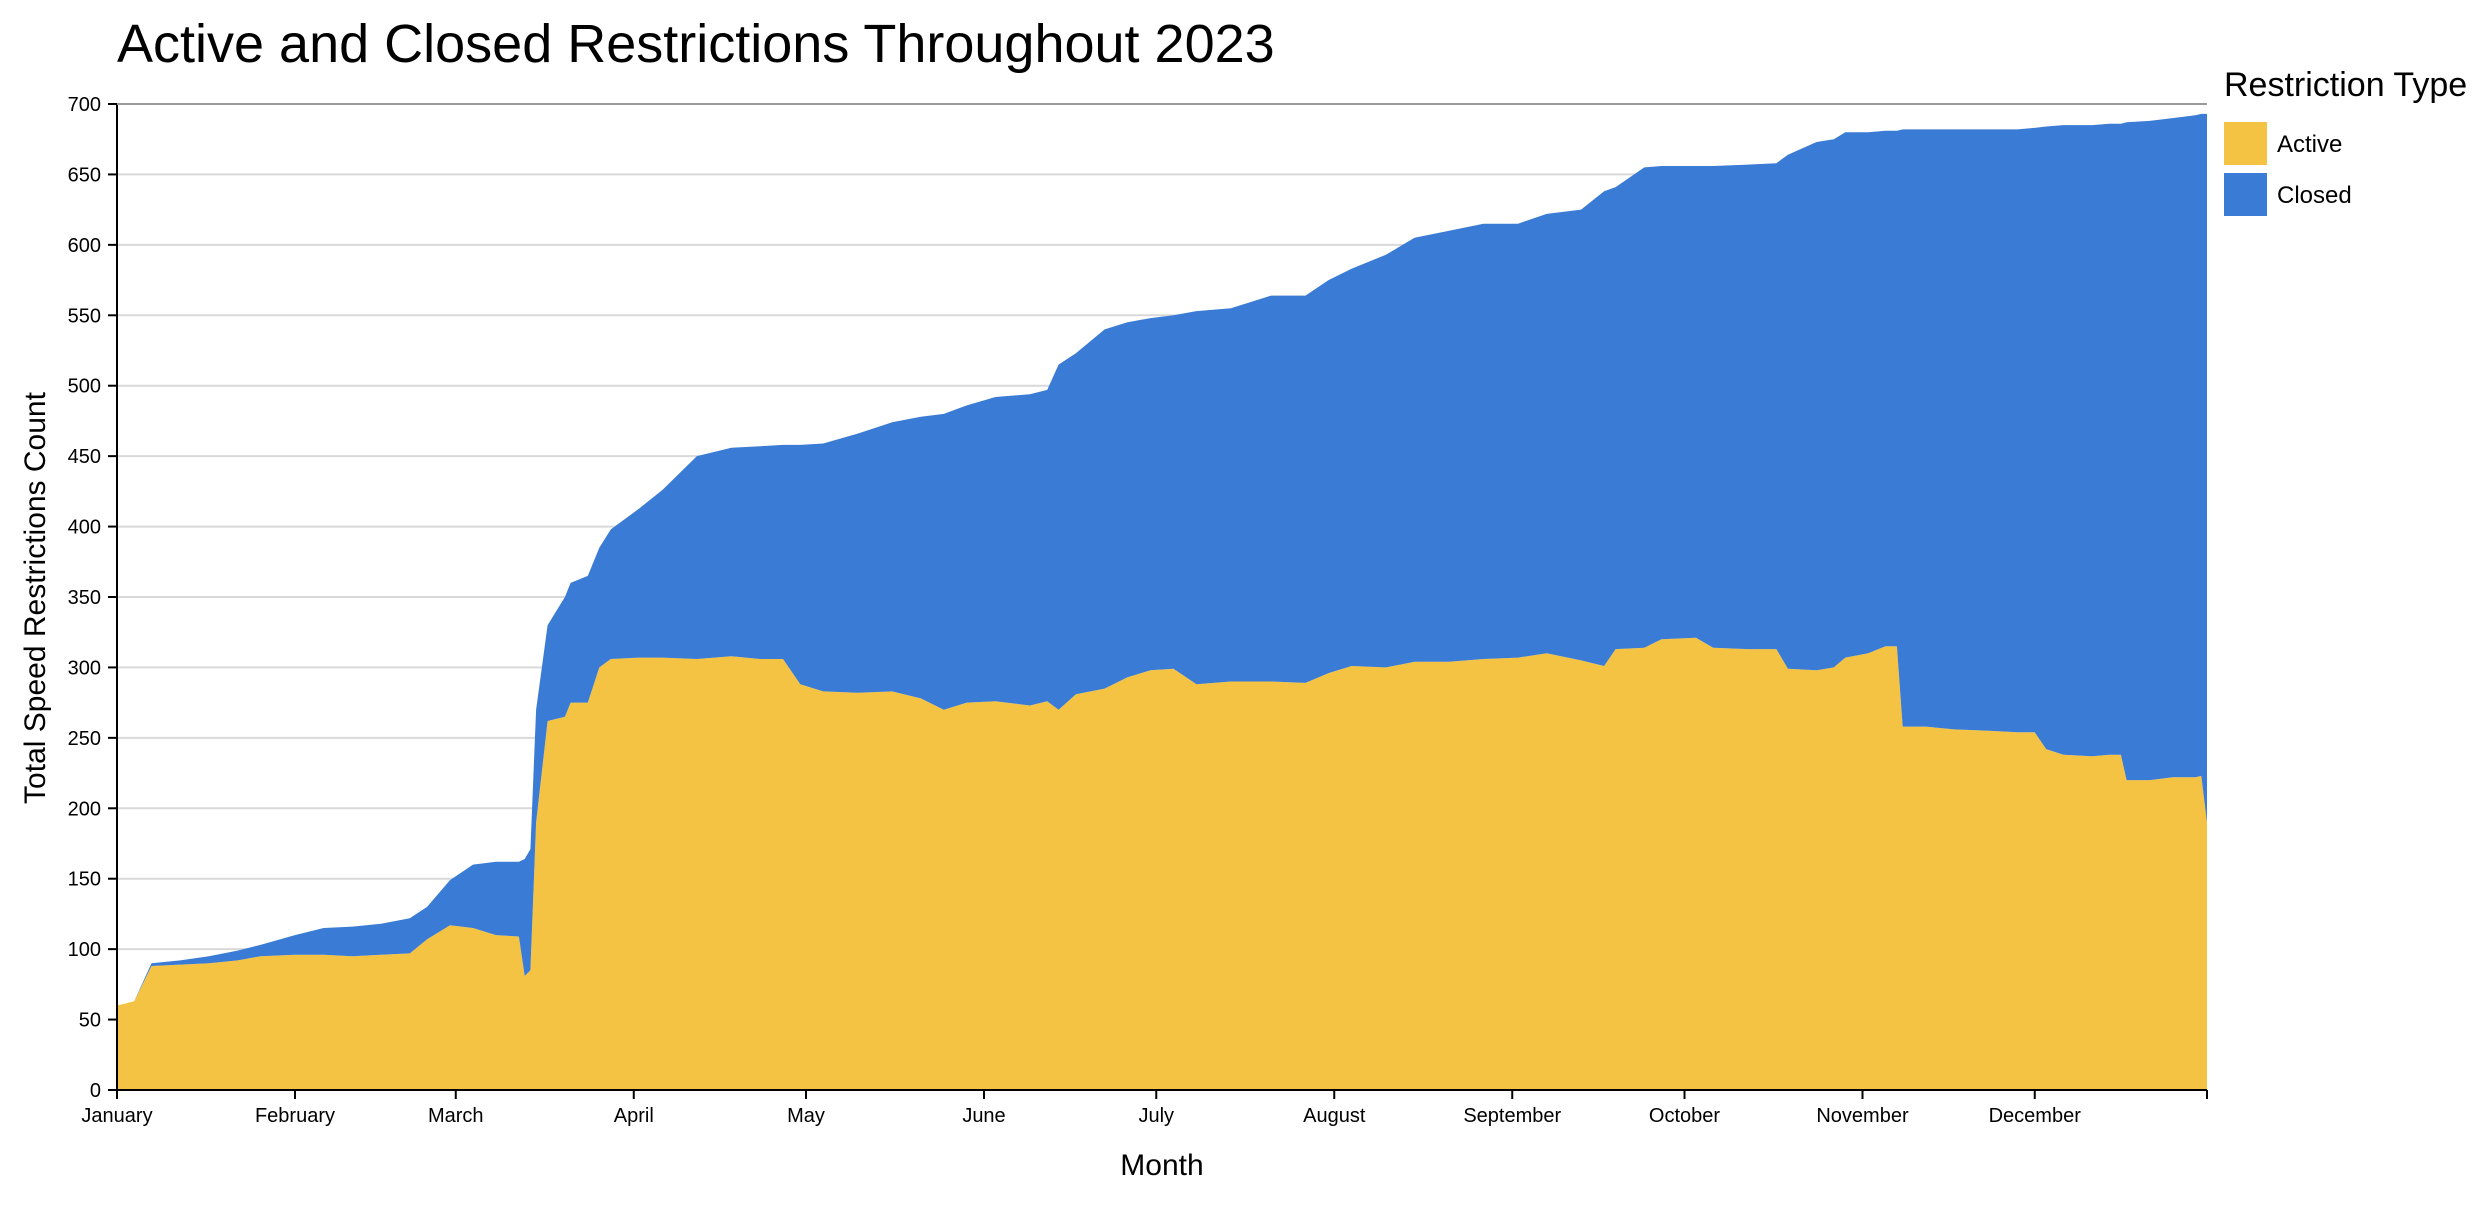  What do you see at coordinates (90, 1021) in the screenshot?
I see `y-tick-label: 50` at bounding box center [90, 1021].